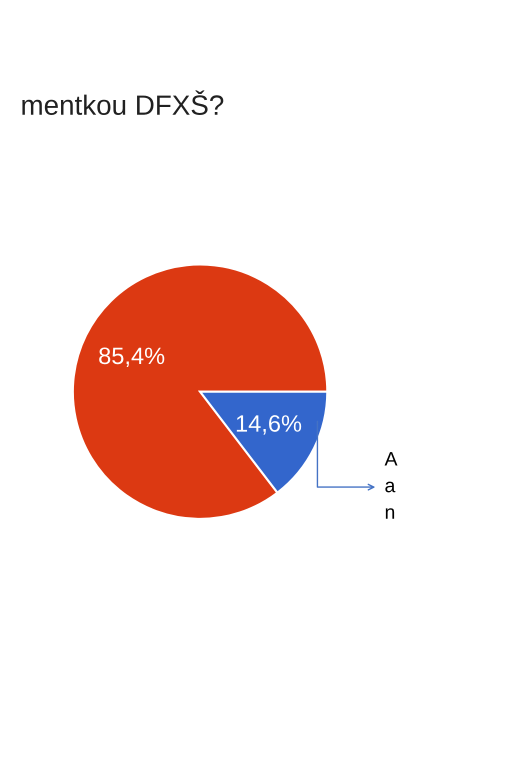 The width and height of the screenshot is (513, 768). What do you see at coordinates (391, 485) in the screenshot?
I see `text: A a n` at bounding box center [391, 485].